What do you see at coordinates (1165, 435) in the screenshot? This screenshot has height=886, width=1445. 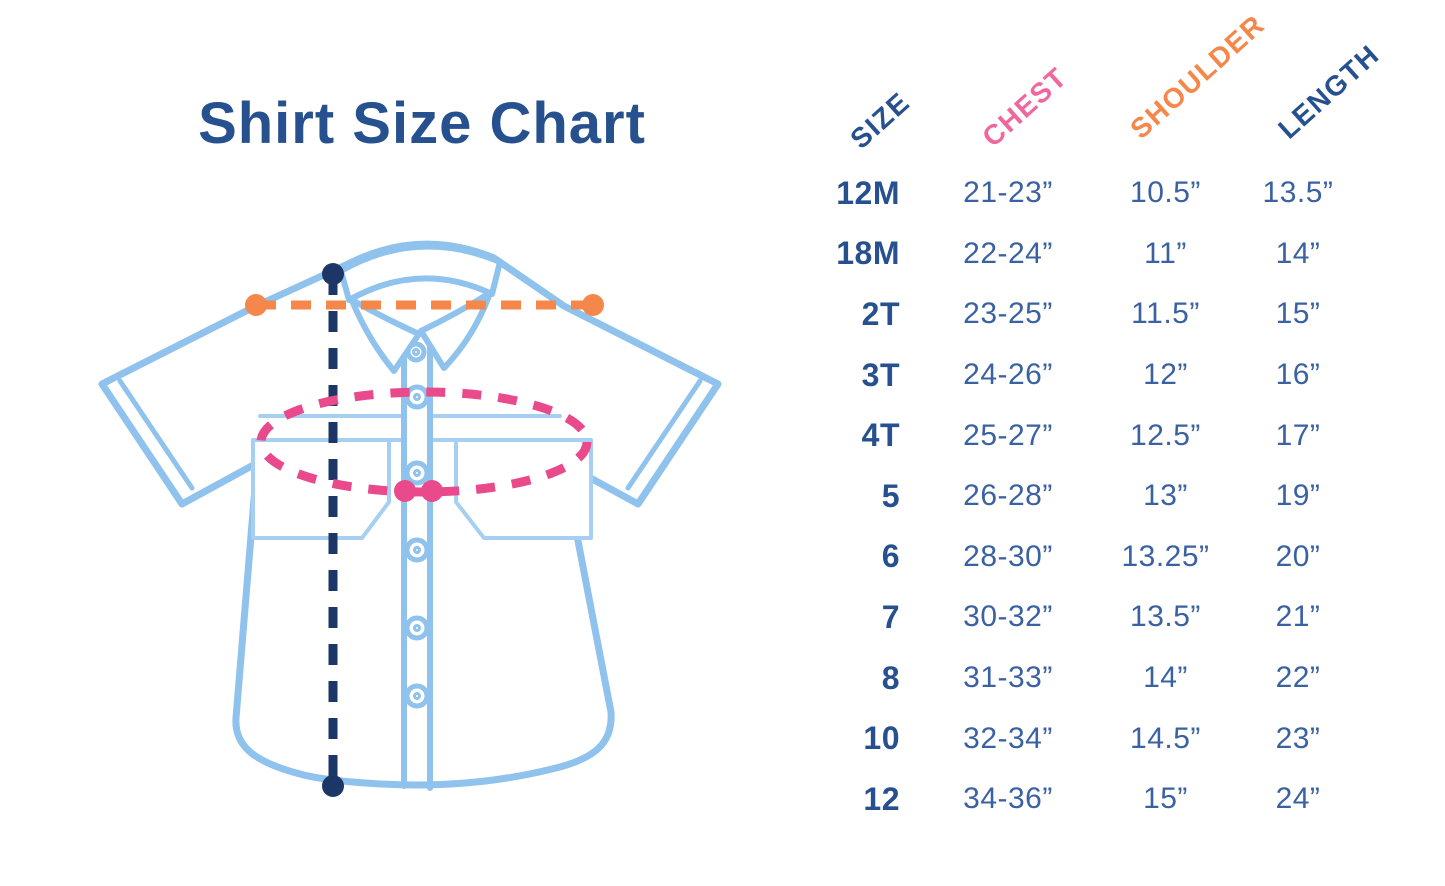 I see `cell-shoulder: 12.5”` at bounding box center [1165, 435].